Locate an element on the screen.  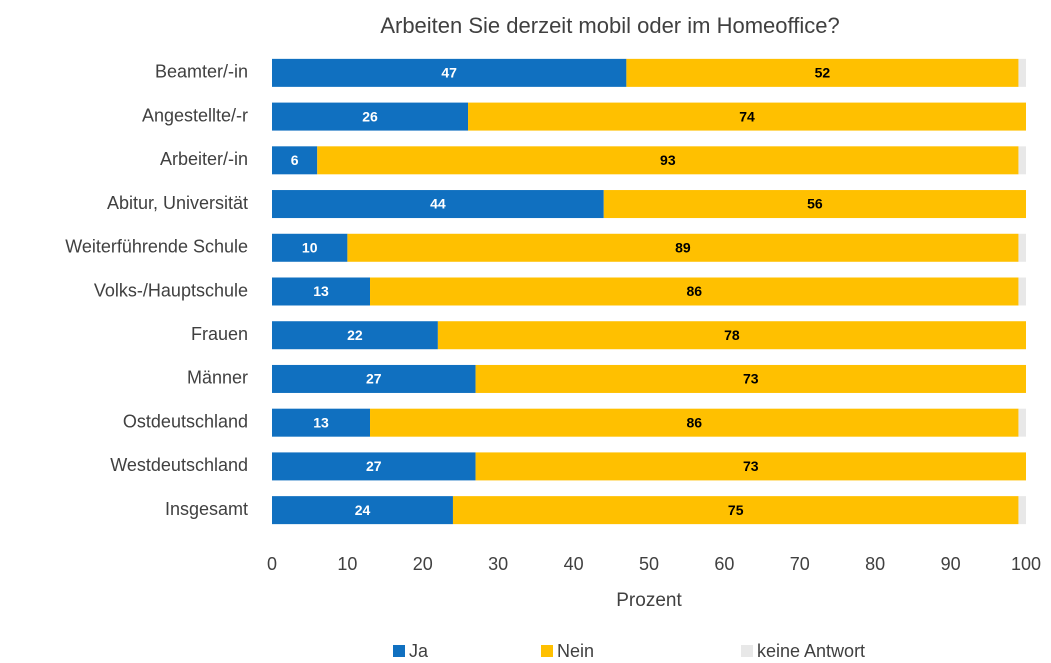
data-label: 10 is located at coordinates (310, 247).